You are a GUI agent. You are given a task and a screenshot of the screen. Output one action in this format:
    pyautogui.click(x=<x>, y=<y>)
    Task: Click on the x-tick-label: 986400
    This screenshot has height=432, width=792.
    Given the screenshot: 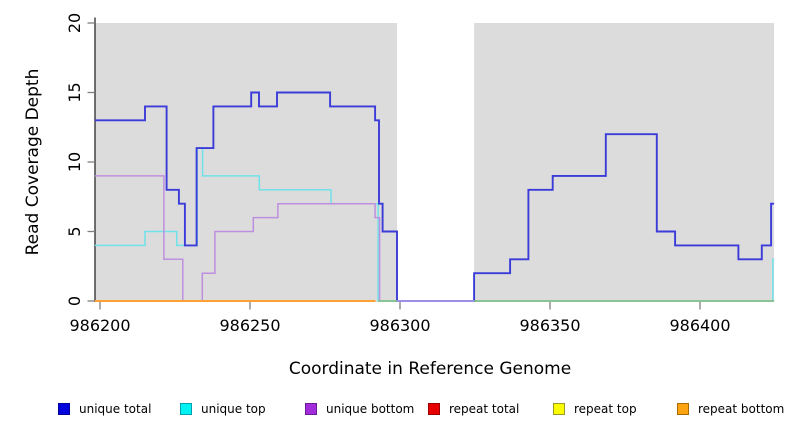 What is the action you would take?
    pyautogui.click(x=699, y=325)
    